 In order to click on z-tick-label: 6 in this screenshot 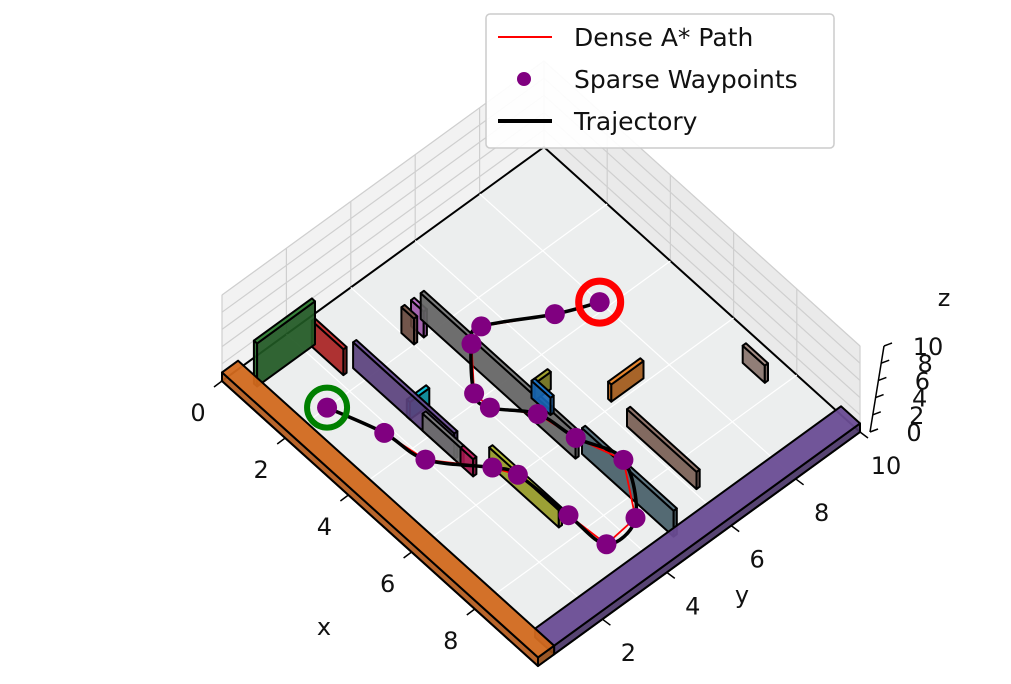, I will do `click(922, 381)`.